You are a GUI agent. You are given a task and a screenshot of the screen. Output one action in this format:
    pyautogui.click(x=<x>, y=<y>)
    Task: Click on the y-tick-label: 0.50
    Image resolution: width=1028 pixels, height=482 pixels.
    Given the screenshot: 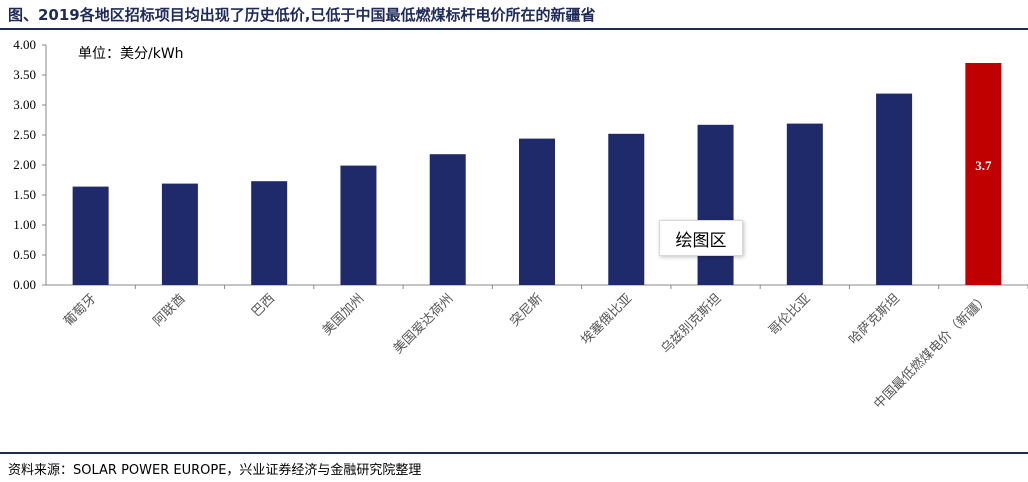 What is the action you would take?
    pyautogui.click(x=24, y=254)
    